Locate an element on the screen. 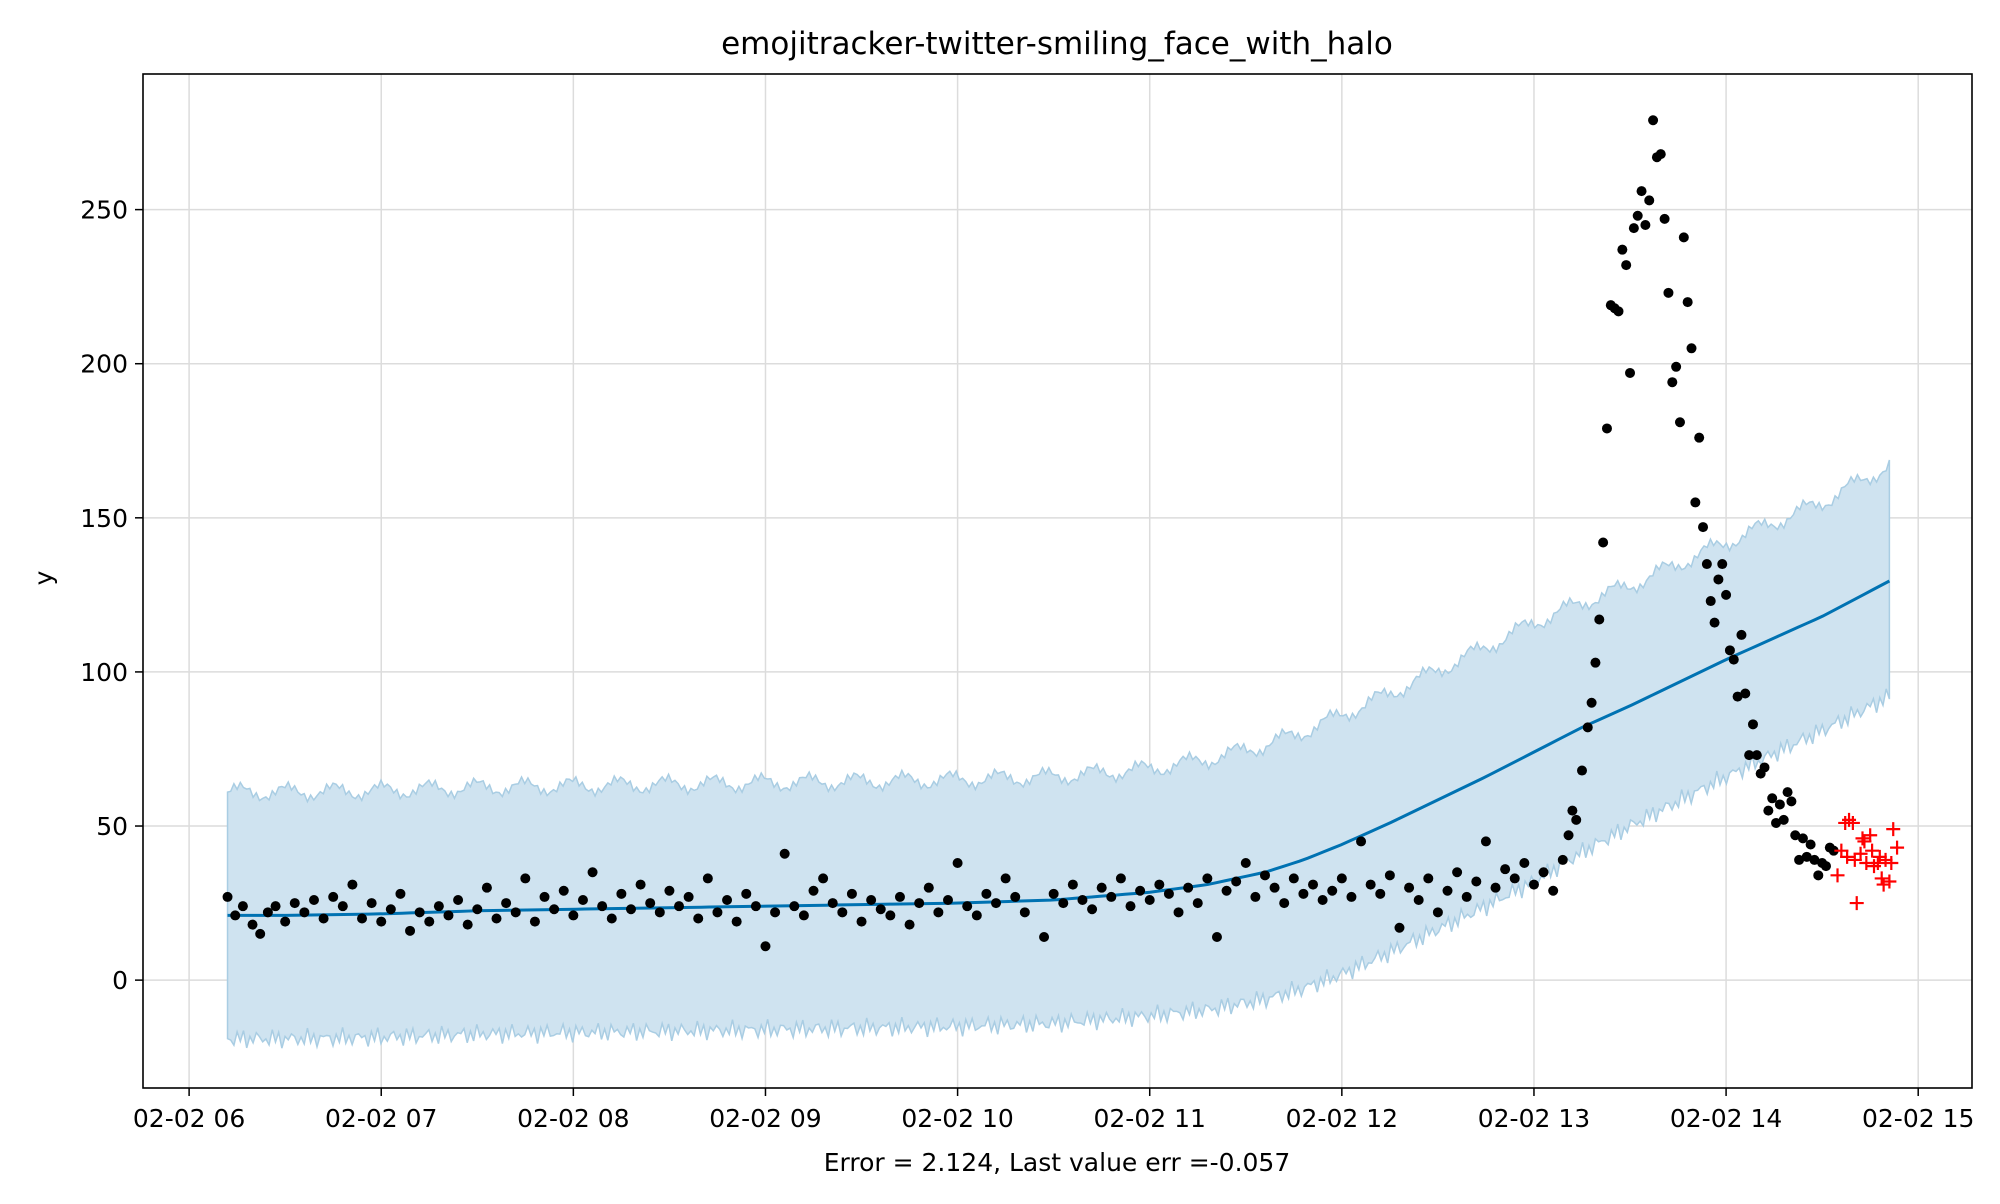  x-tick-label: 02-02 09 is located at coordinates (765, 1118).